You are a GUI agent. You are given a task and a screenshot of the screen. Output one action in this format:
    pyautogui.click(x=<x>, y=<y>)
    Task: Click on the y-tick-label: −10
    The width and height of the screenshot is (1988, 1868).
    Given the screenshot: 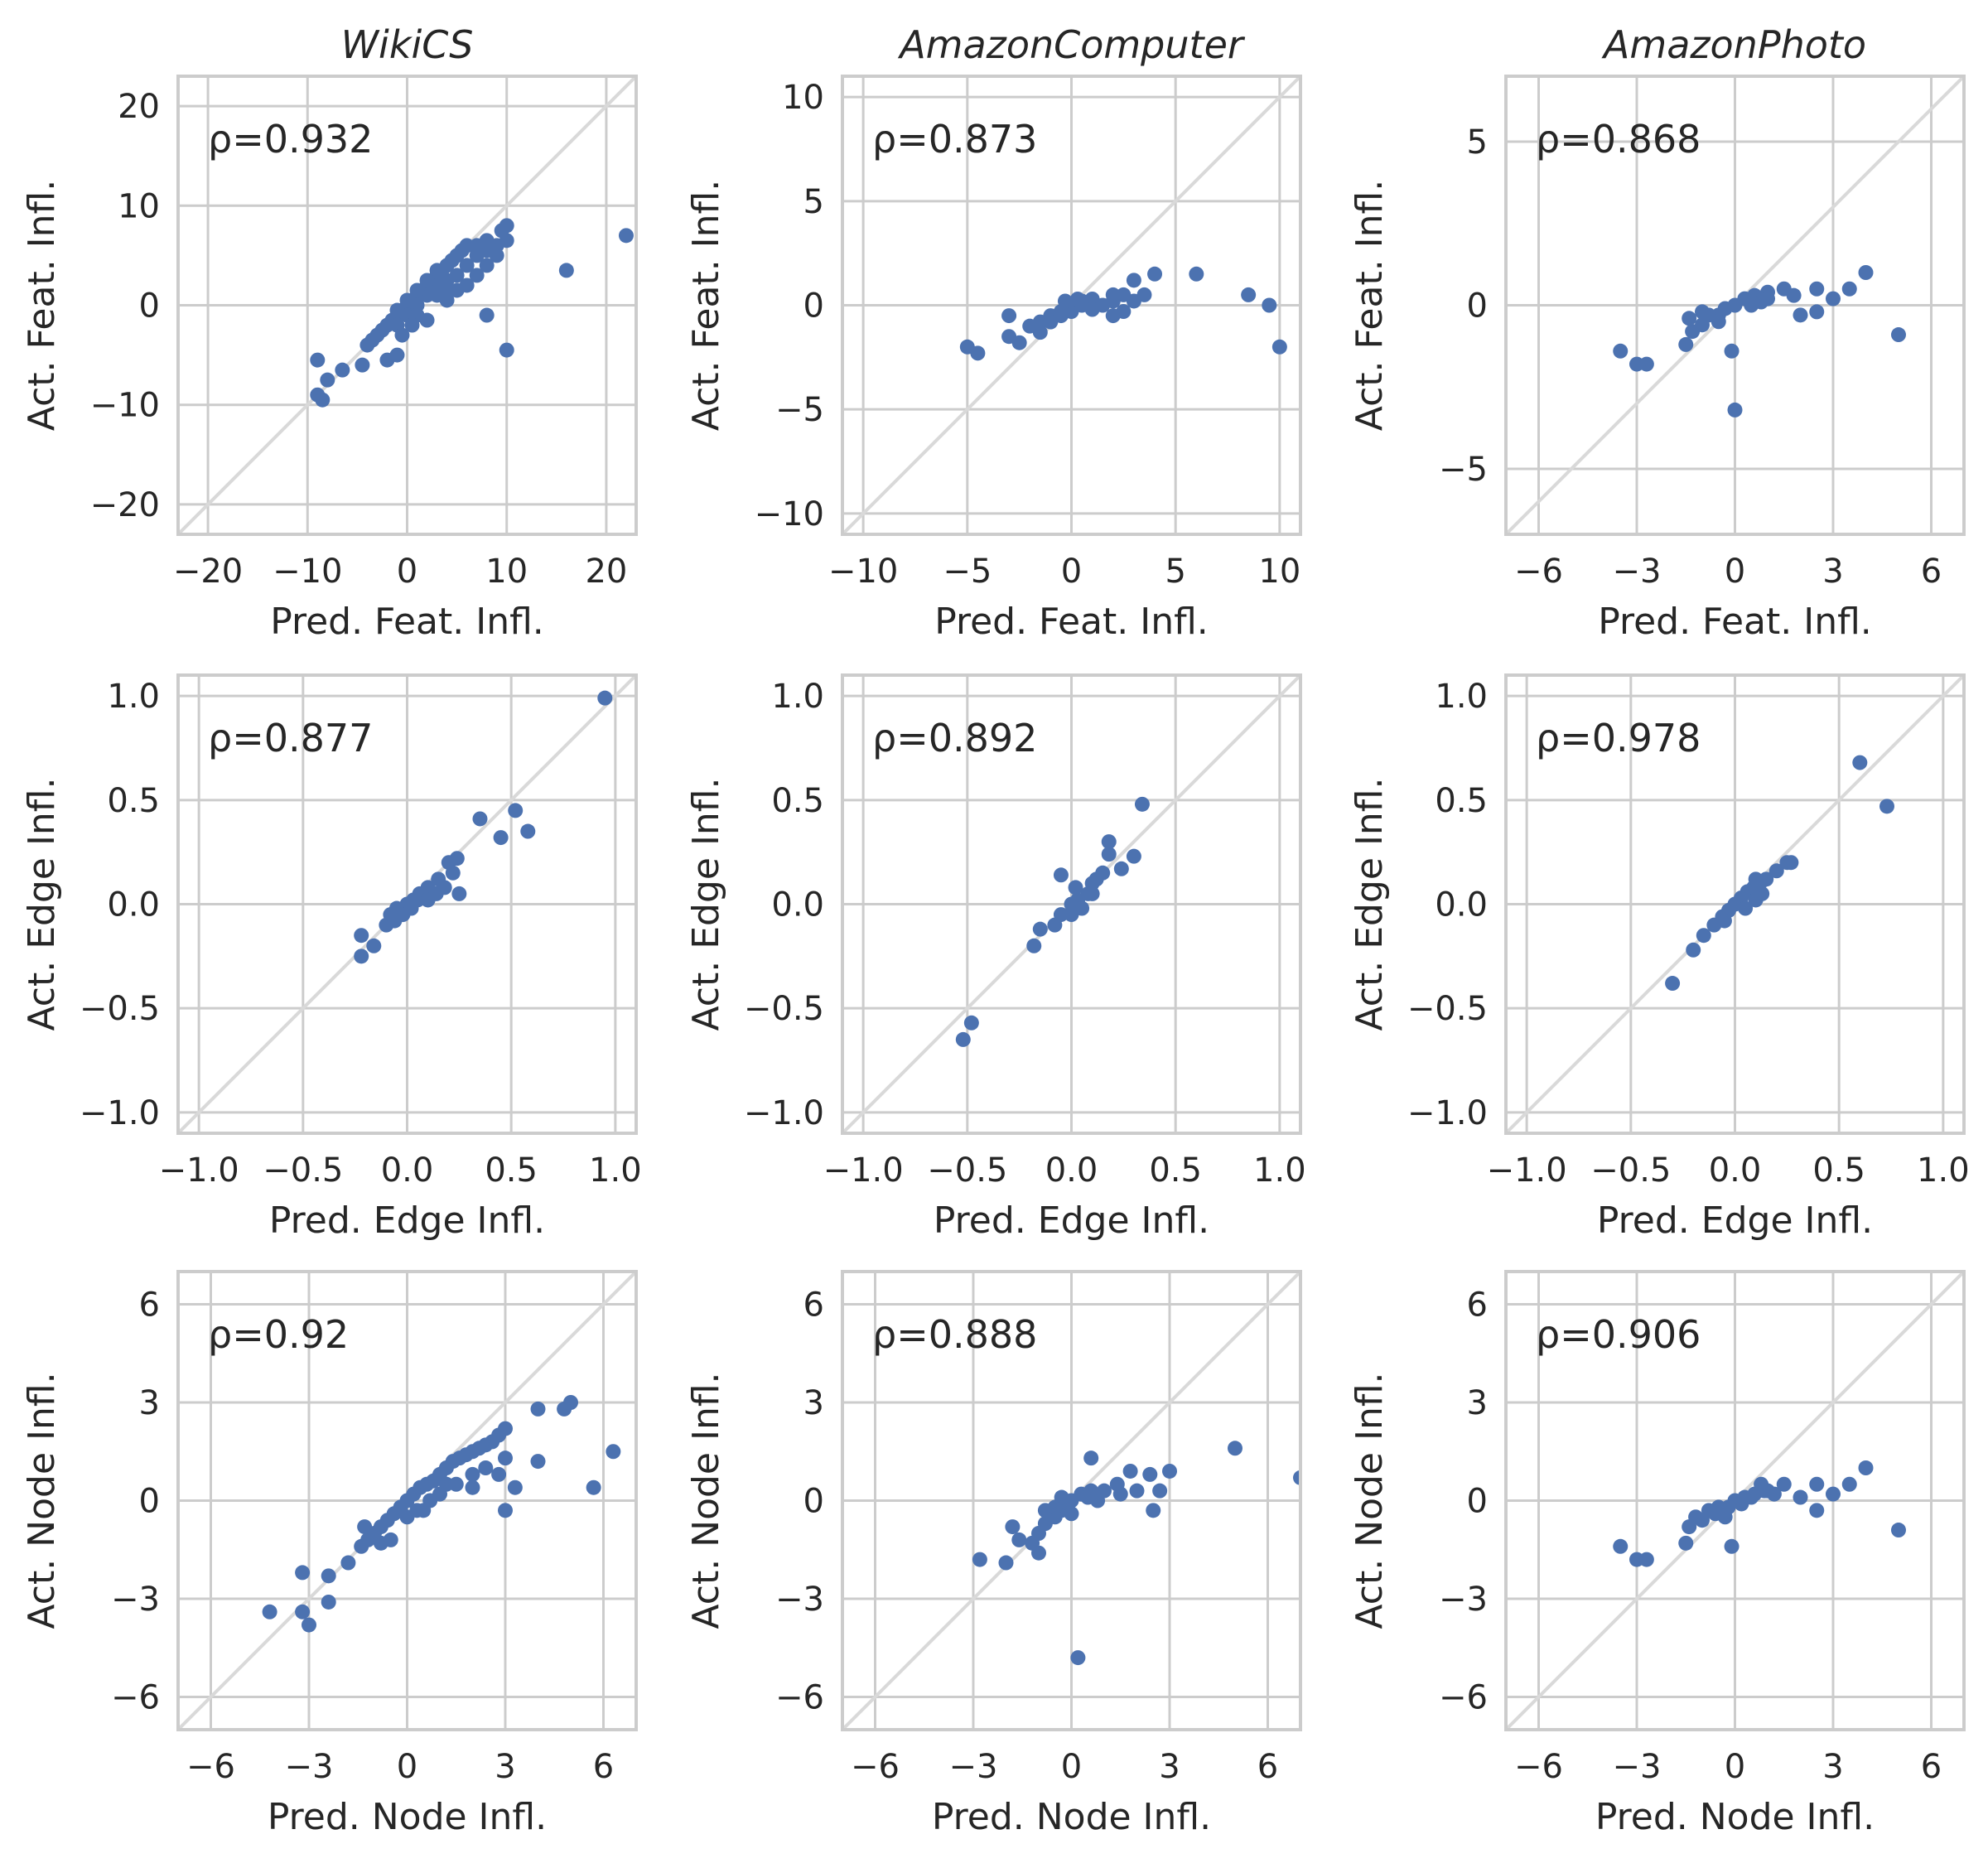 What is the action you would take?
    pyautogui.click(x=125, y=406)
    